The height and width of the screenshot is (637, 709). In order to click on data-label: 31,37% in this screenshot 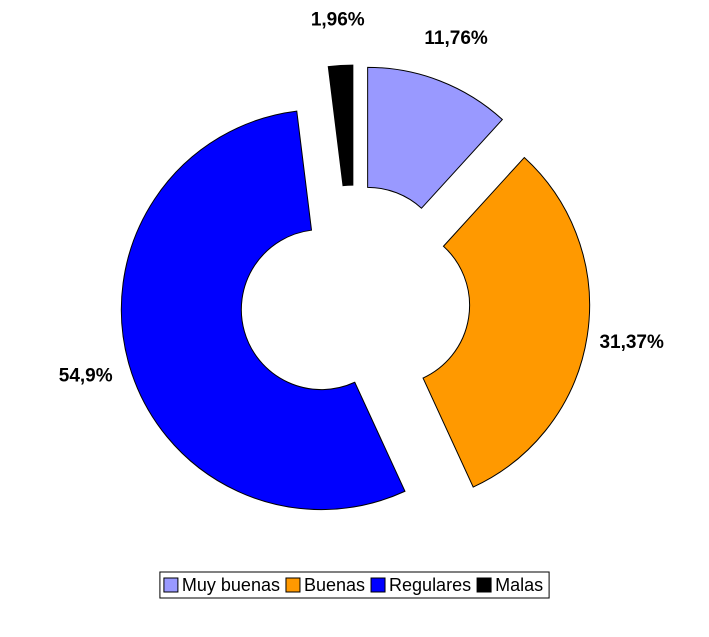, I will do `click(631, 342)`.